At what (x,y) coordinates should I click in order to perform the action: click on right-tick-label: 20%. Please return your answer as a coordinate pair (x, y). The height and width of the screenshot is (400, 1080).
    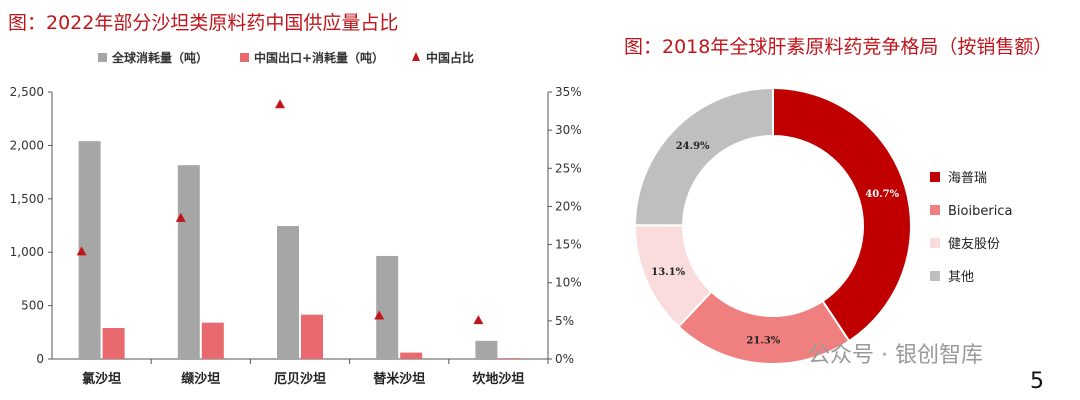
    Looking at the image, I should click on (568, 206).